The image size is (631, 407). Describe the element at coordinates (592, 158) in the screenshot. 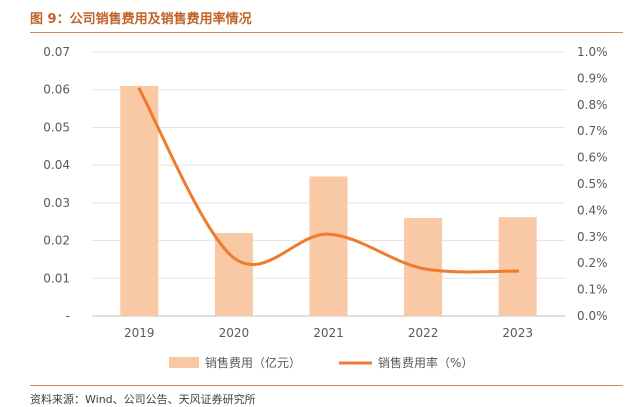

I see `right-tick-label: 0.6%` at that location.